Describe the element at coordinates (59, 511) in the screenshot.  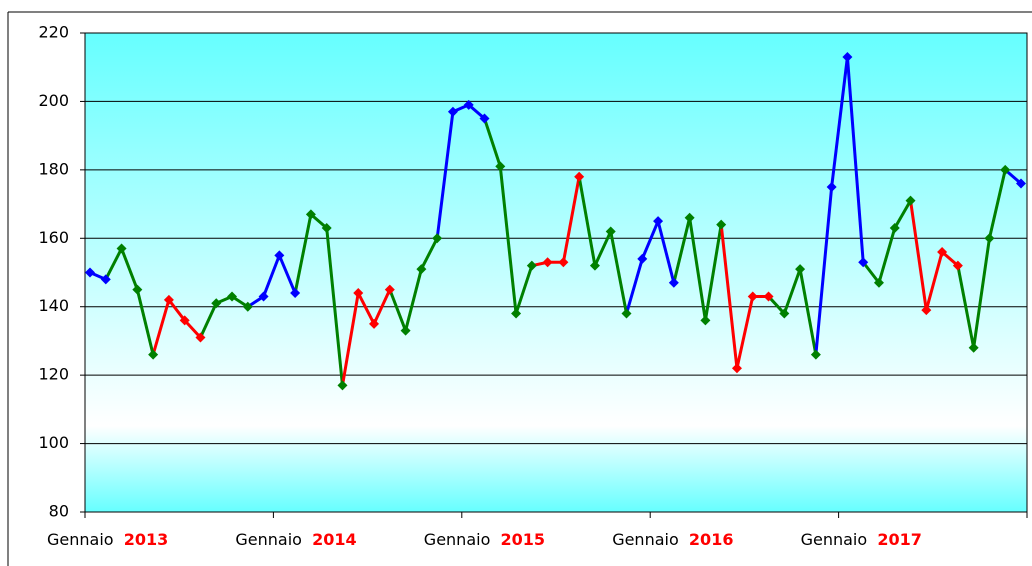
I see `y-tick-label: 80` at that location.